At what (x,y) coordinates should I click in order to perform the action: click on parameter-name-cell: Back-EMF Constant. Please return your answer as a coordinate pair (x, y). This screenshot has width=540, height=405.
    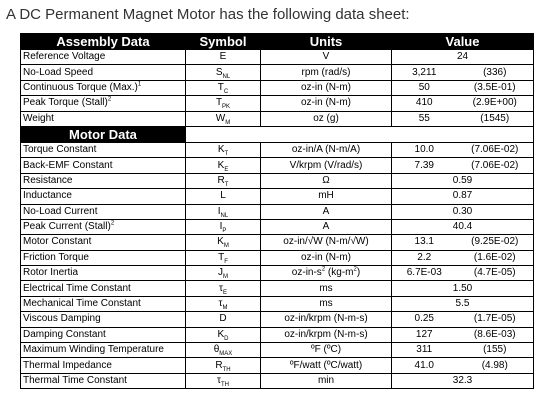
    Looking at the image, I should click on (103, 165).